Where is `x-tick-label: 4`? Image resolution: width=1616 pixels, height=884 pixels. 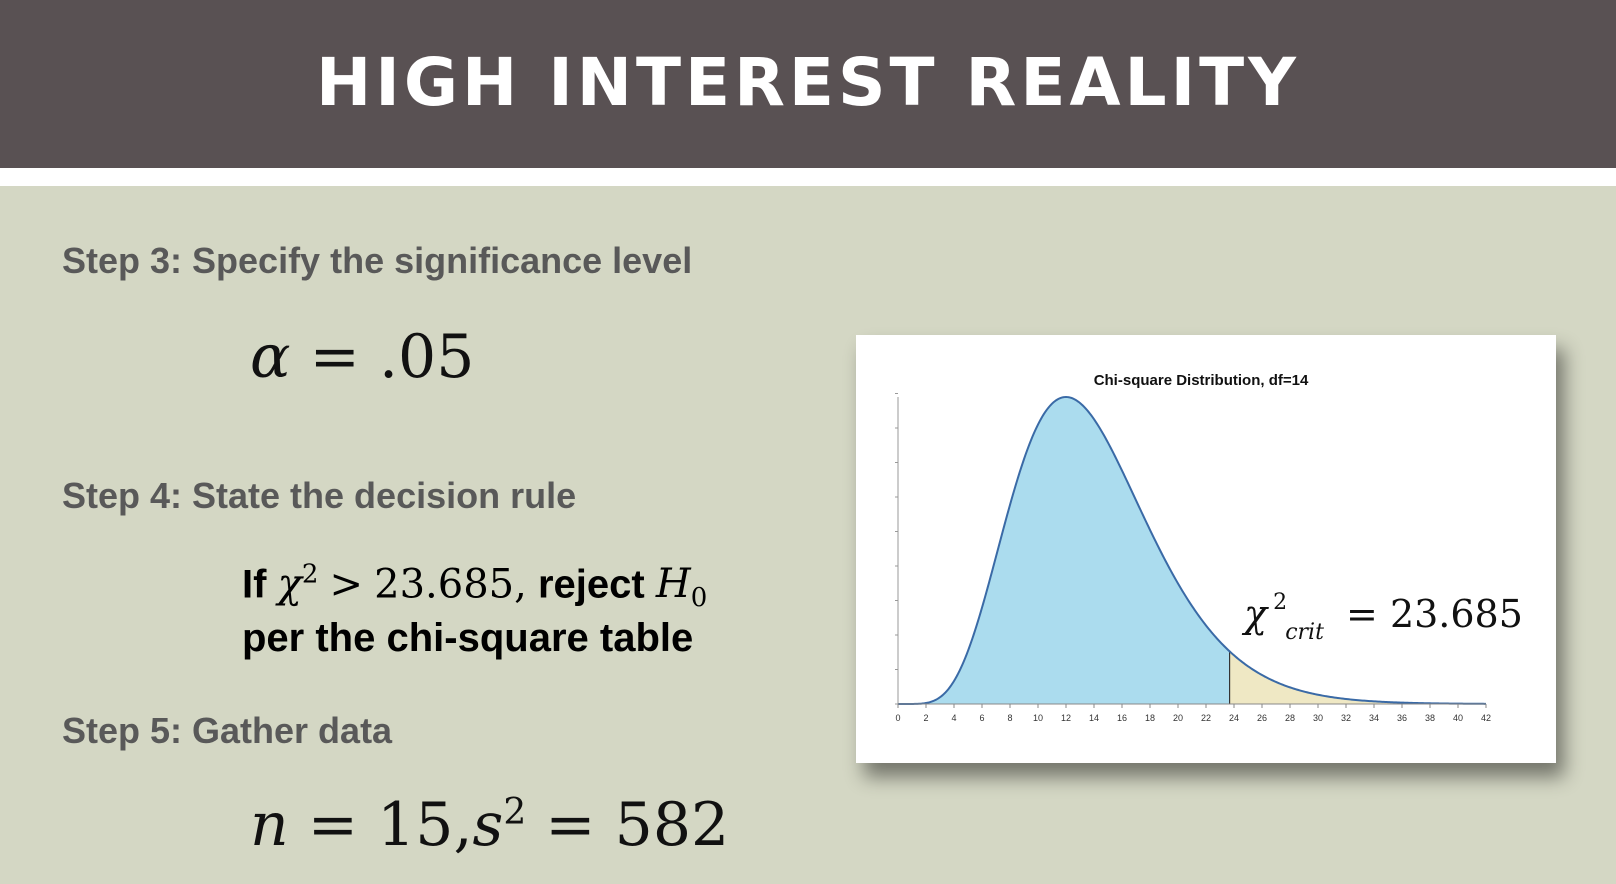
x-tick-label: 4 is located at coordinates (953, 718).